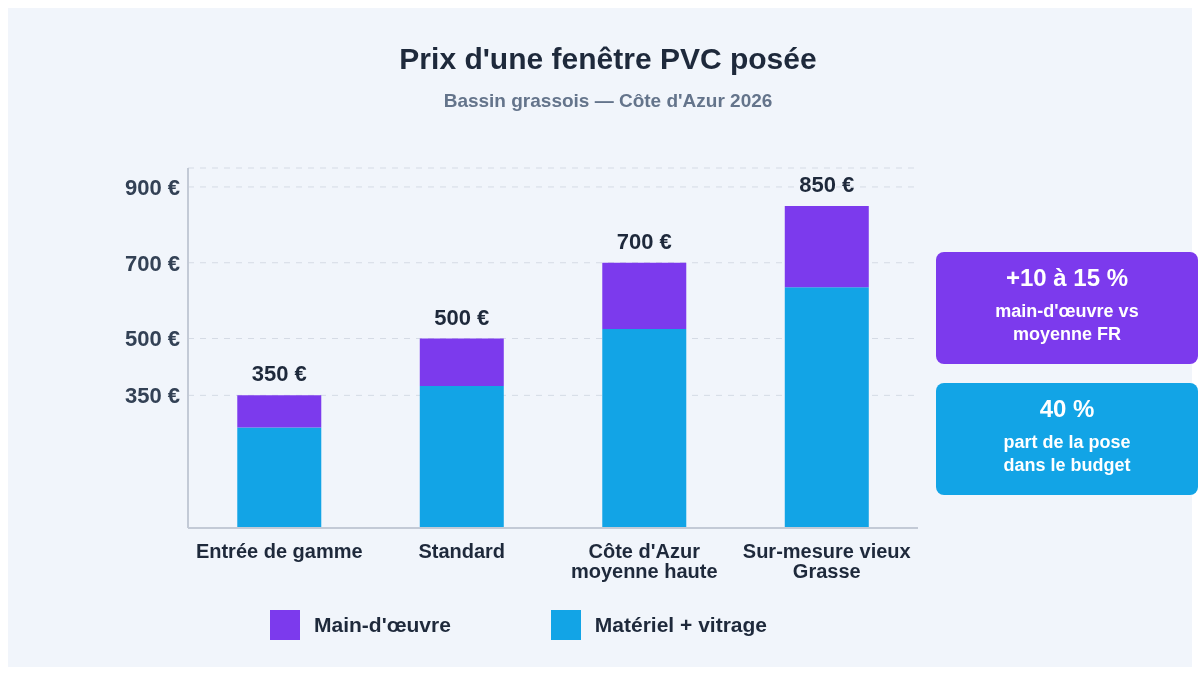 The width and height of the screenshot is (1200, 675). What do you see at coordinates (1067, 278) in the screenshot?
I see `text: +10 à 15 %` at bounding box center [1067, 278].